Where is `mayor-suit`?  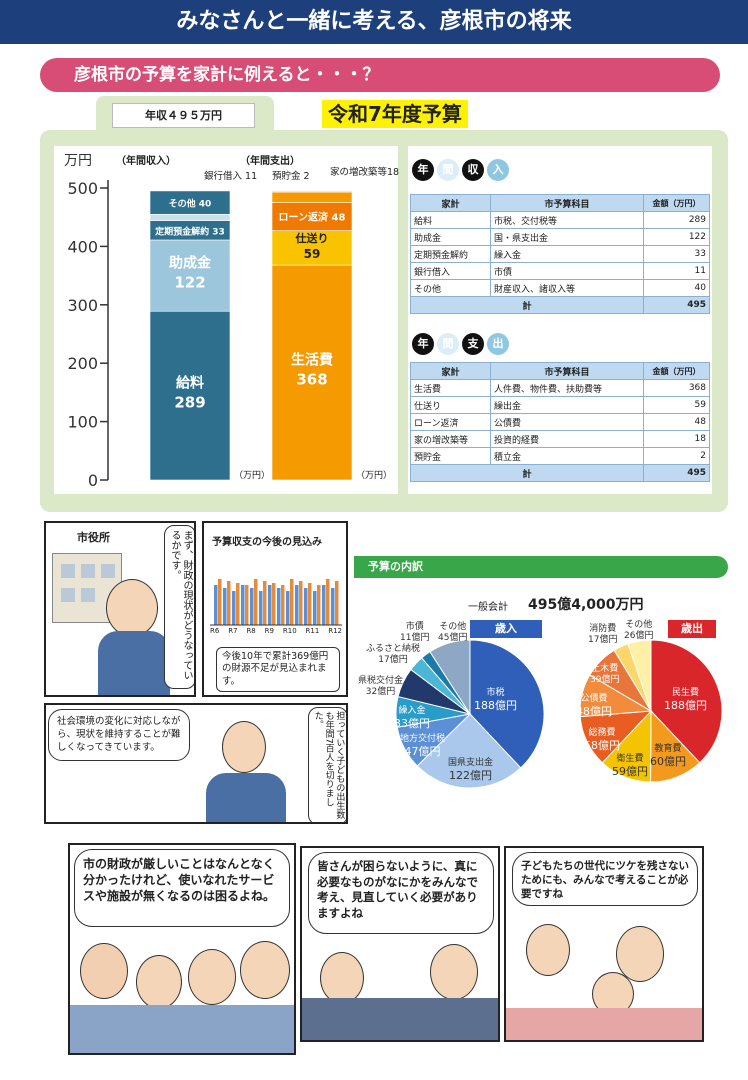
mayor-suit is located at coordinates (134, 663).